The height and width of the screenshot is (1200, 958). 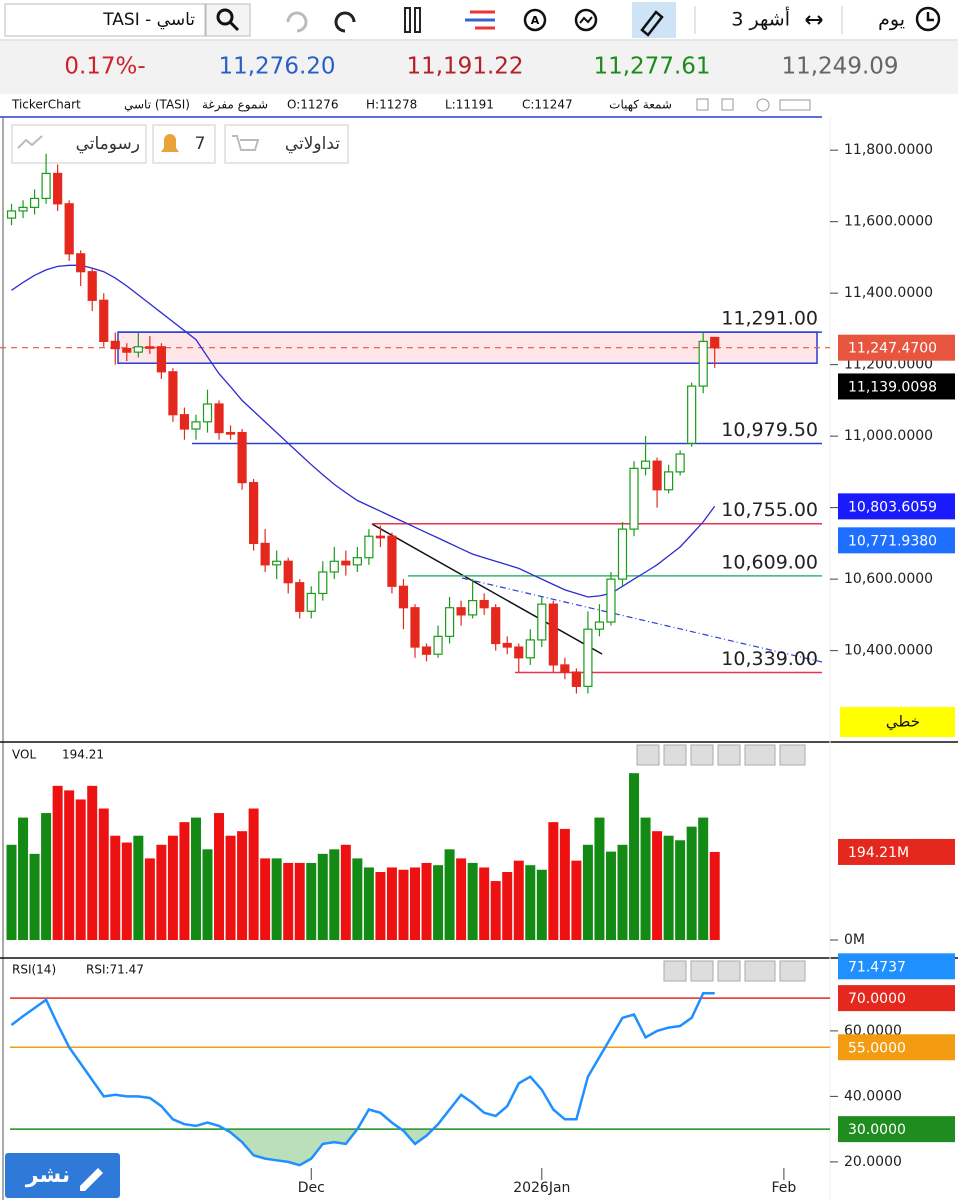 I want to click on x-tick-label: Dec, so click(x=311, y=1188).